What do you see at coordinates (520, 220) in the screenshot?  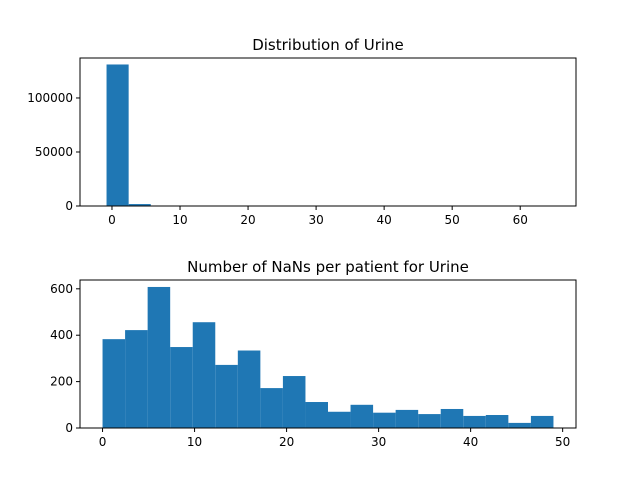 I see `x-tick-label: 60` at bounding box center [520, 220].